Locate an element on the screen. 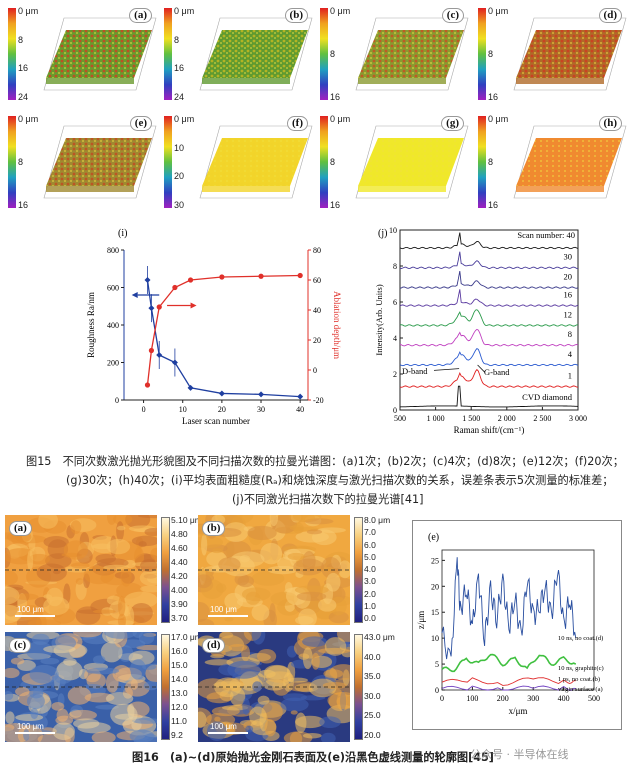 This screenshot has width=639, height=781. panel-label: (a) is located at coordinates (140, 15).